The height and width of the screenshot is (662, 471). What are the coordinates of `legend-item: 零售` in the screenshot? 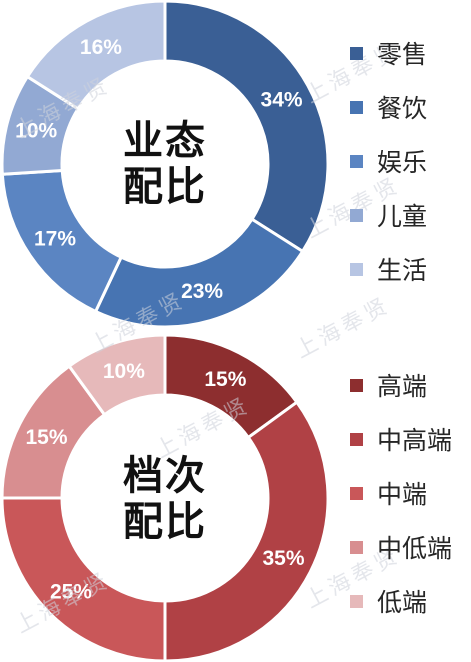 It's located at (388, 53).